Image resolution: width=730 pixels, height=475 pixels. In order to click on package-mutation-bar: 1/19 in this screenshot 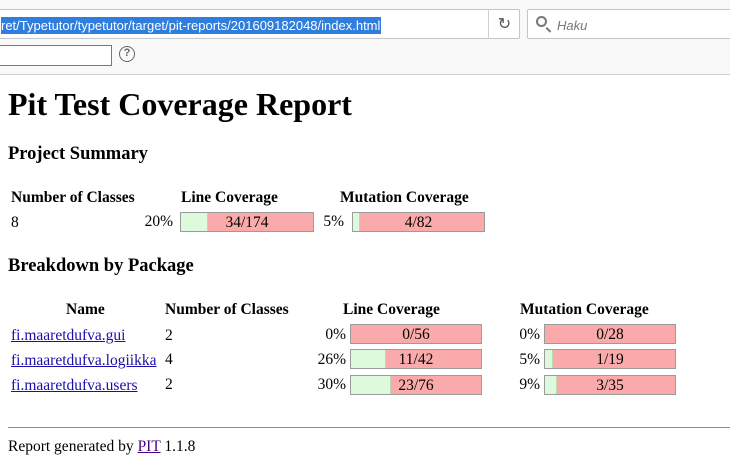, I will do `click(610, 359)`.